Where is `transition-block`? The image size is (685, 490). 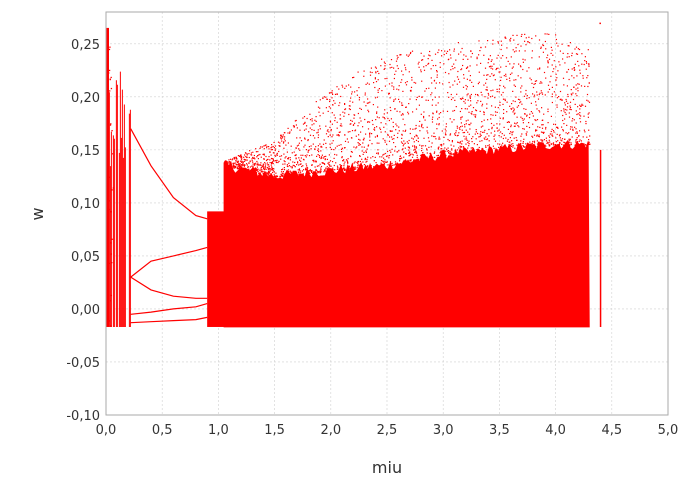
transition-block is located at coordinates (216, 269).